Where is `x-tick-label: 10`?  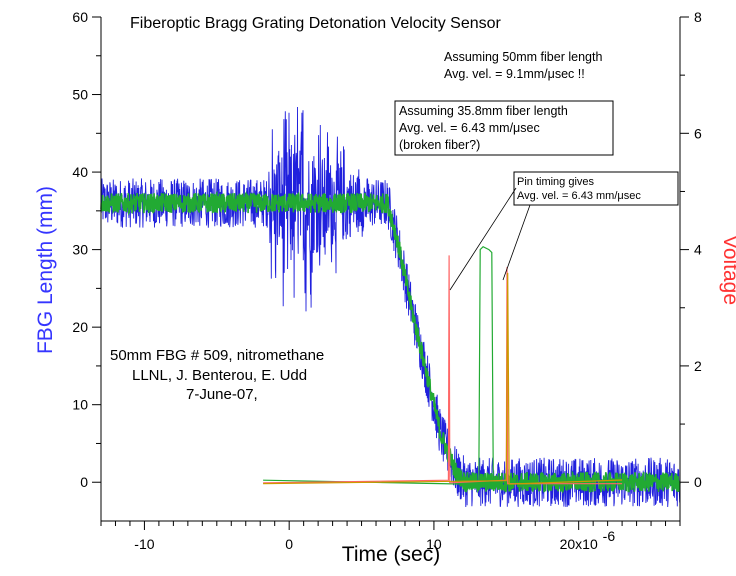 x-tick-label: 10 is located at coordinates (434, 544).